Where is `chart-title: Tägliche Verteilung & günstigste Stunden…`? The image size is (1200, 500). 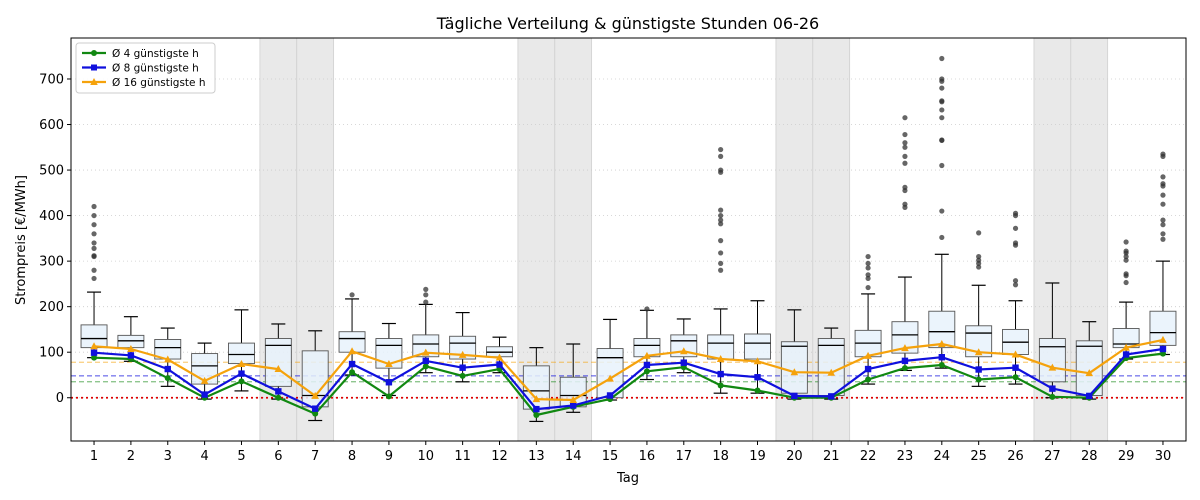 chart-title: Tägliche Verteilung & günstigste Stunden… is located at coordinates (627, 23).